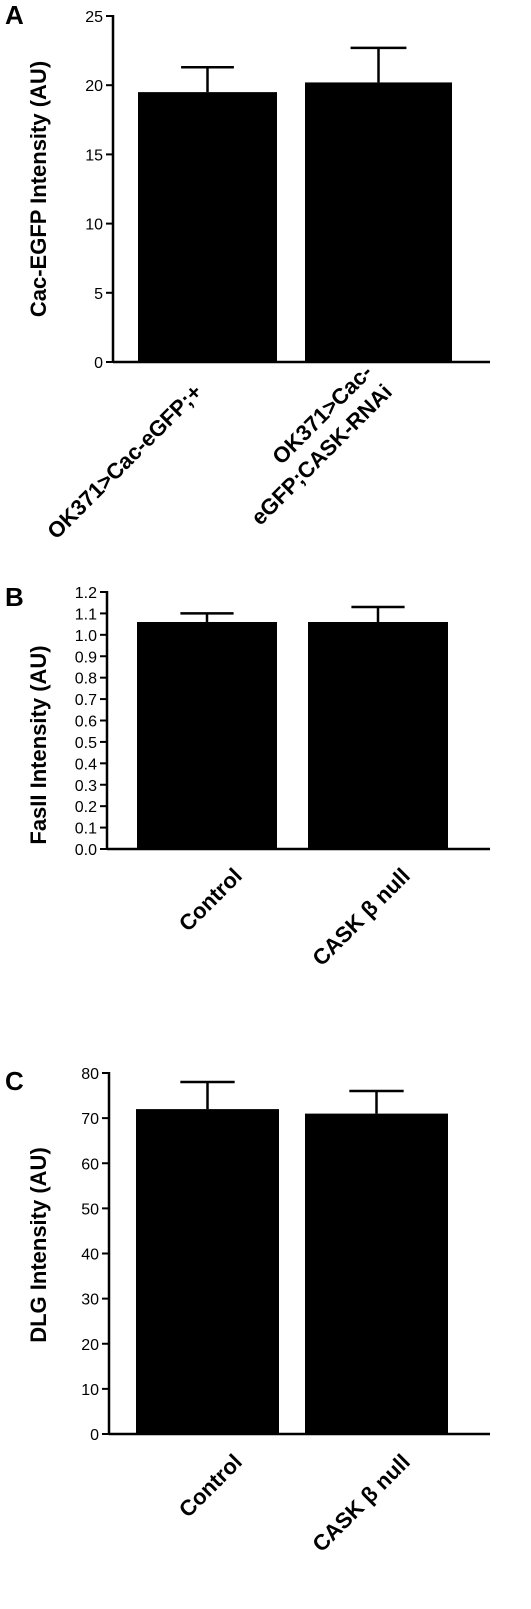  Describe the element at coordinates (294, 69) in the screenshot. I see `error-bars-a` at that location.